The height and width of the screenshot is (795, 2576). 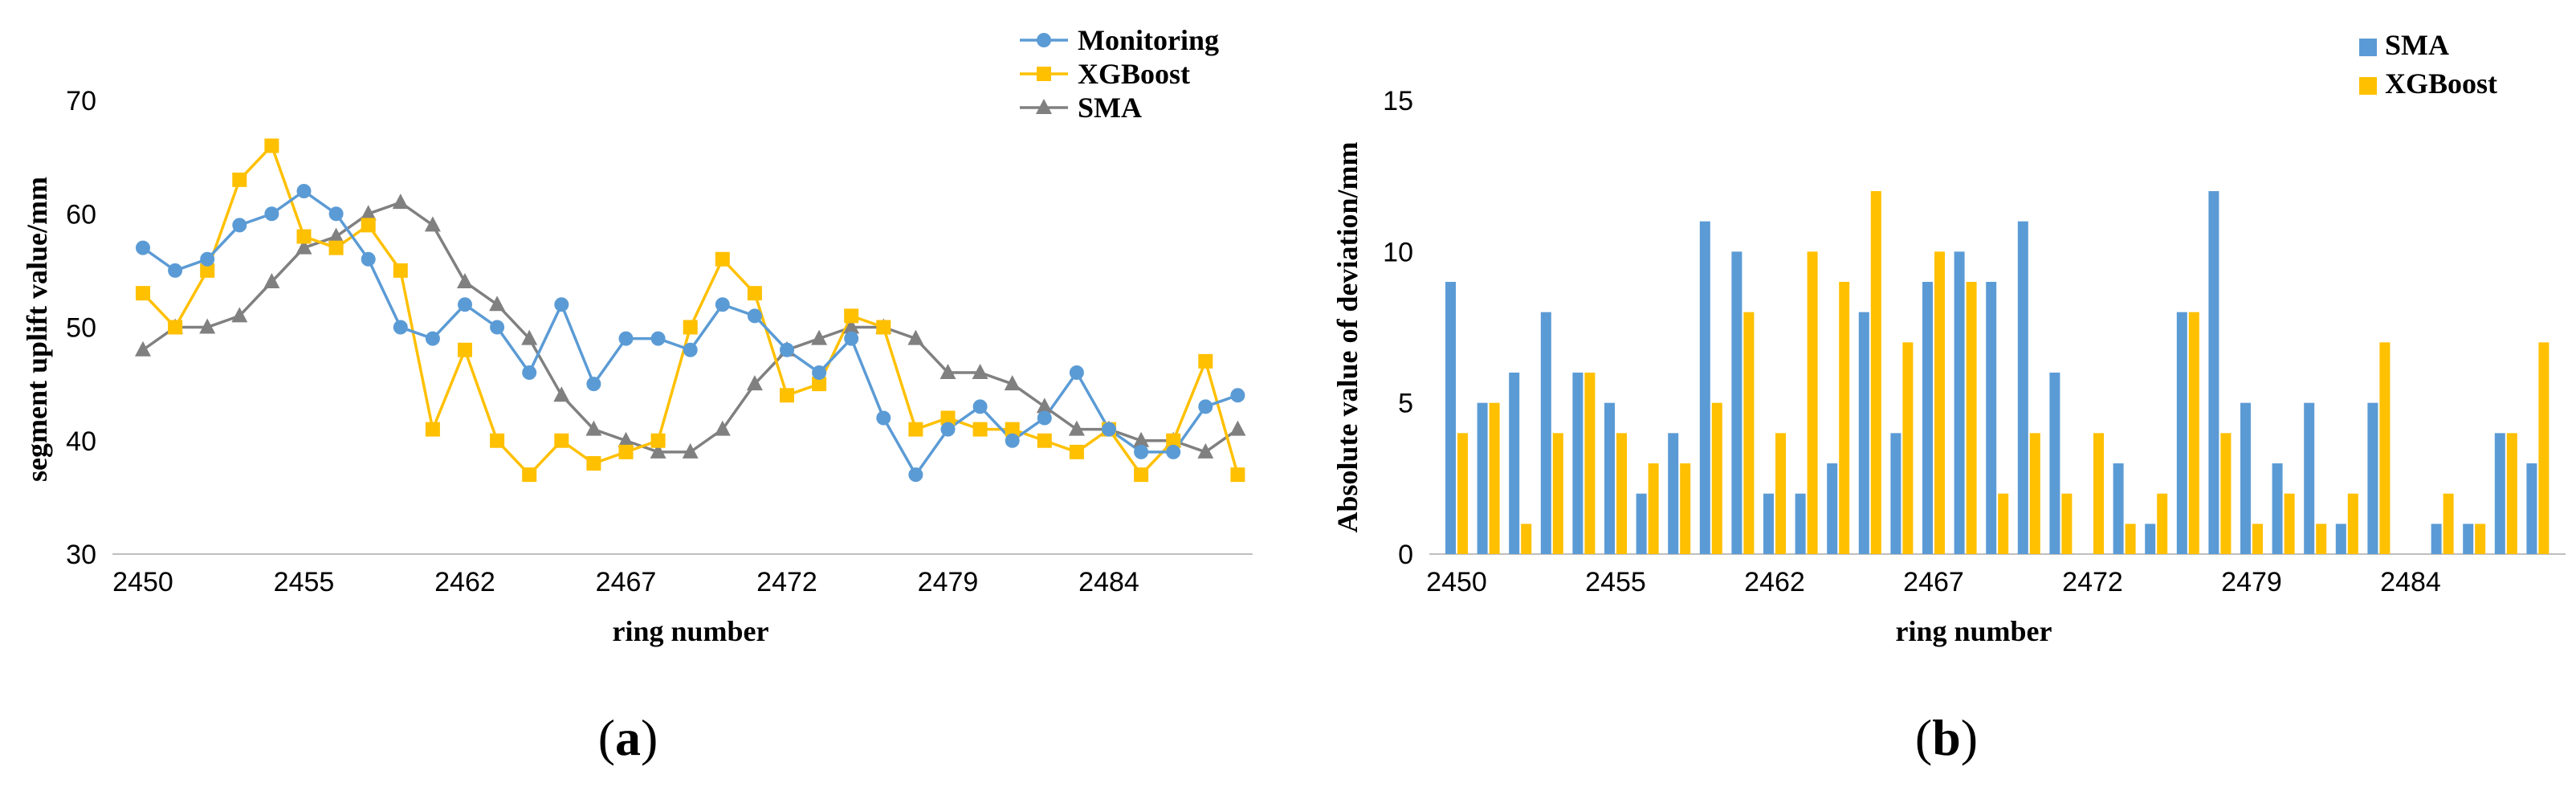 I want to click on b-x-axis-label: ring number, so click(x=1973, y=631).